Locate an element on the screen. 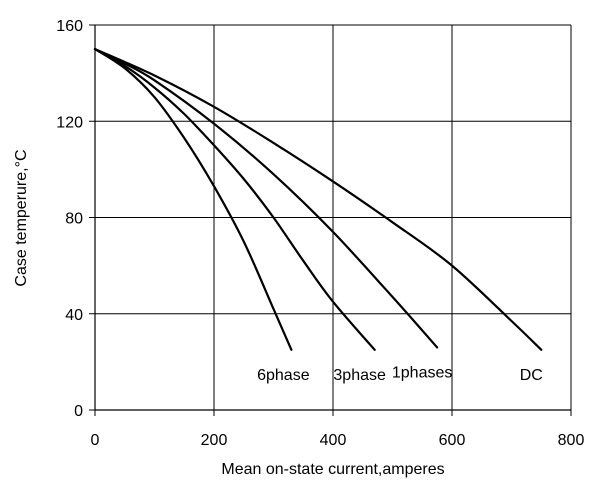 This screenshot has height=482, width=602. y-tick-label: 160 is located at coordinates (69, 26).